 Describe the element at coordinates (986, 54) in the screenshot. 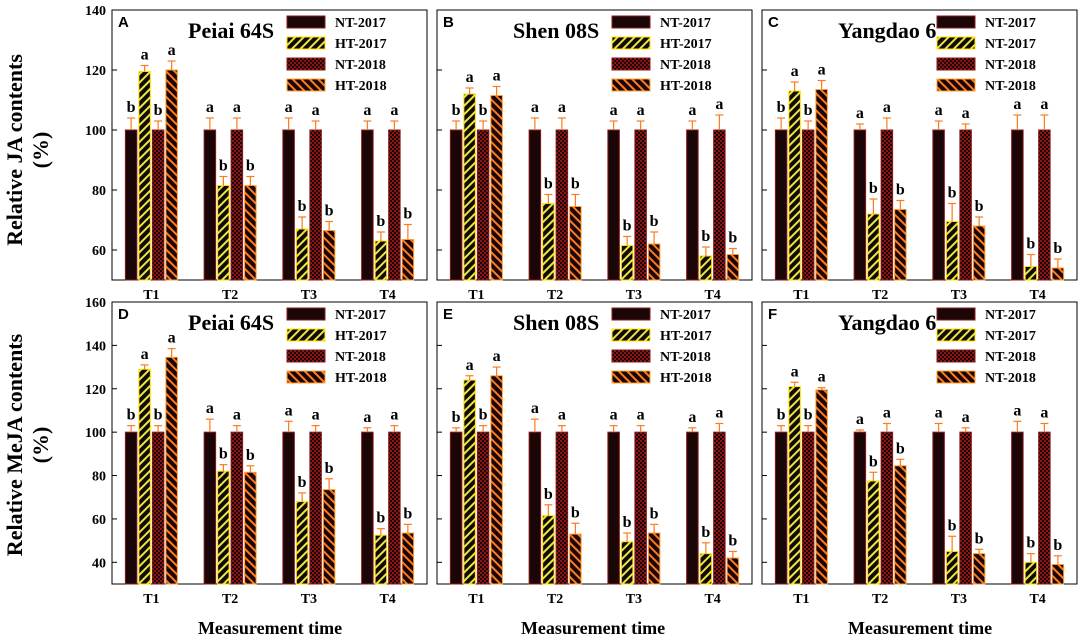

I see `legend: NT-2017 NT-2017 NT-2018 NT-2018` at that location.